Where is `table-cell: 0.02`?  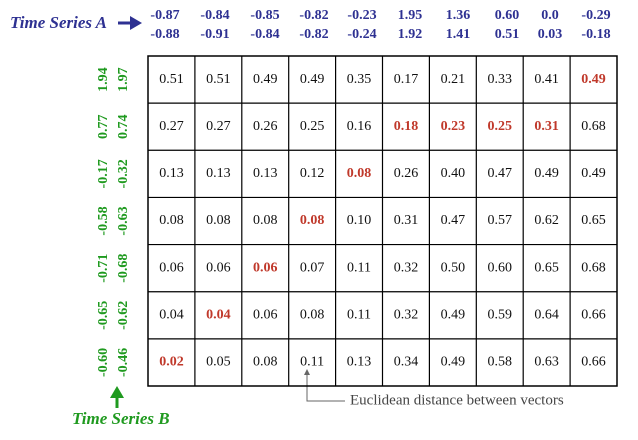 table-cell: 0.02 is located at coordinates (171, 362).